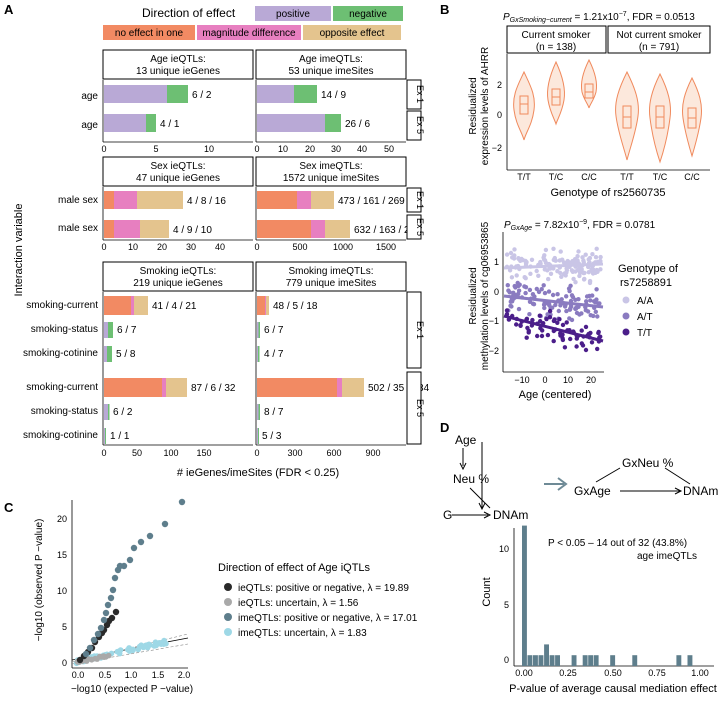  I want to click on sex-ime-ex1-magnitude-bar, so click(304, 200).